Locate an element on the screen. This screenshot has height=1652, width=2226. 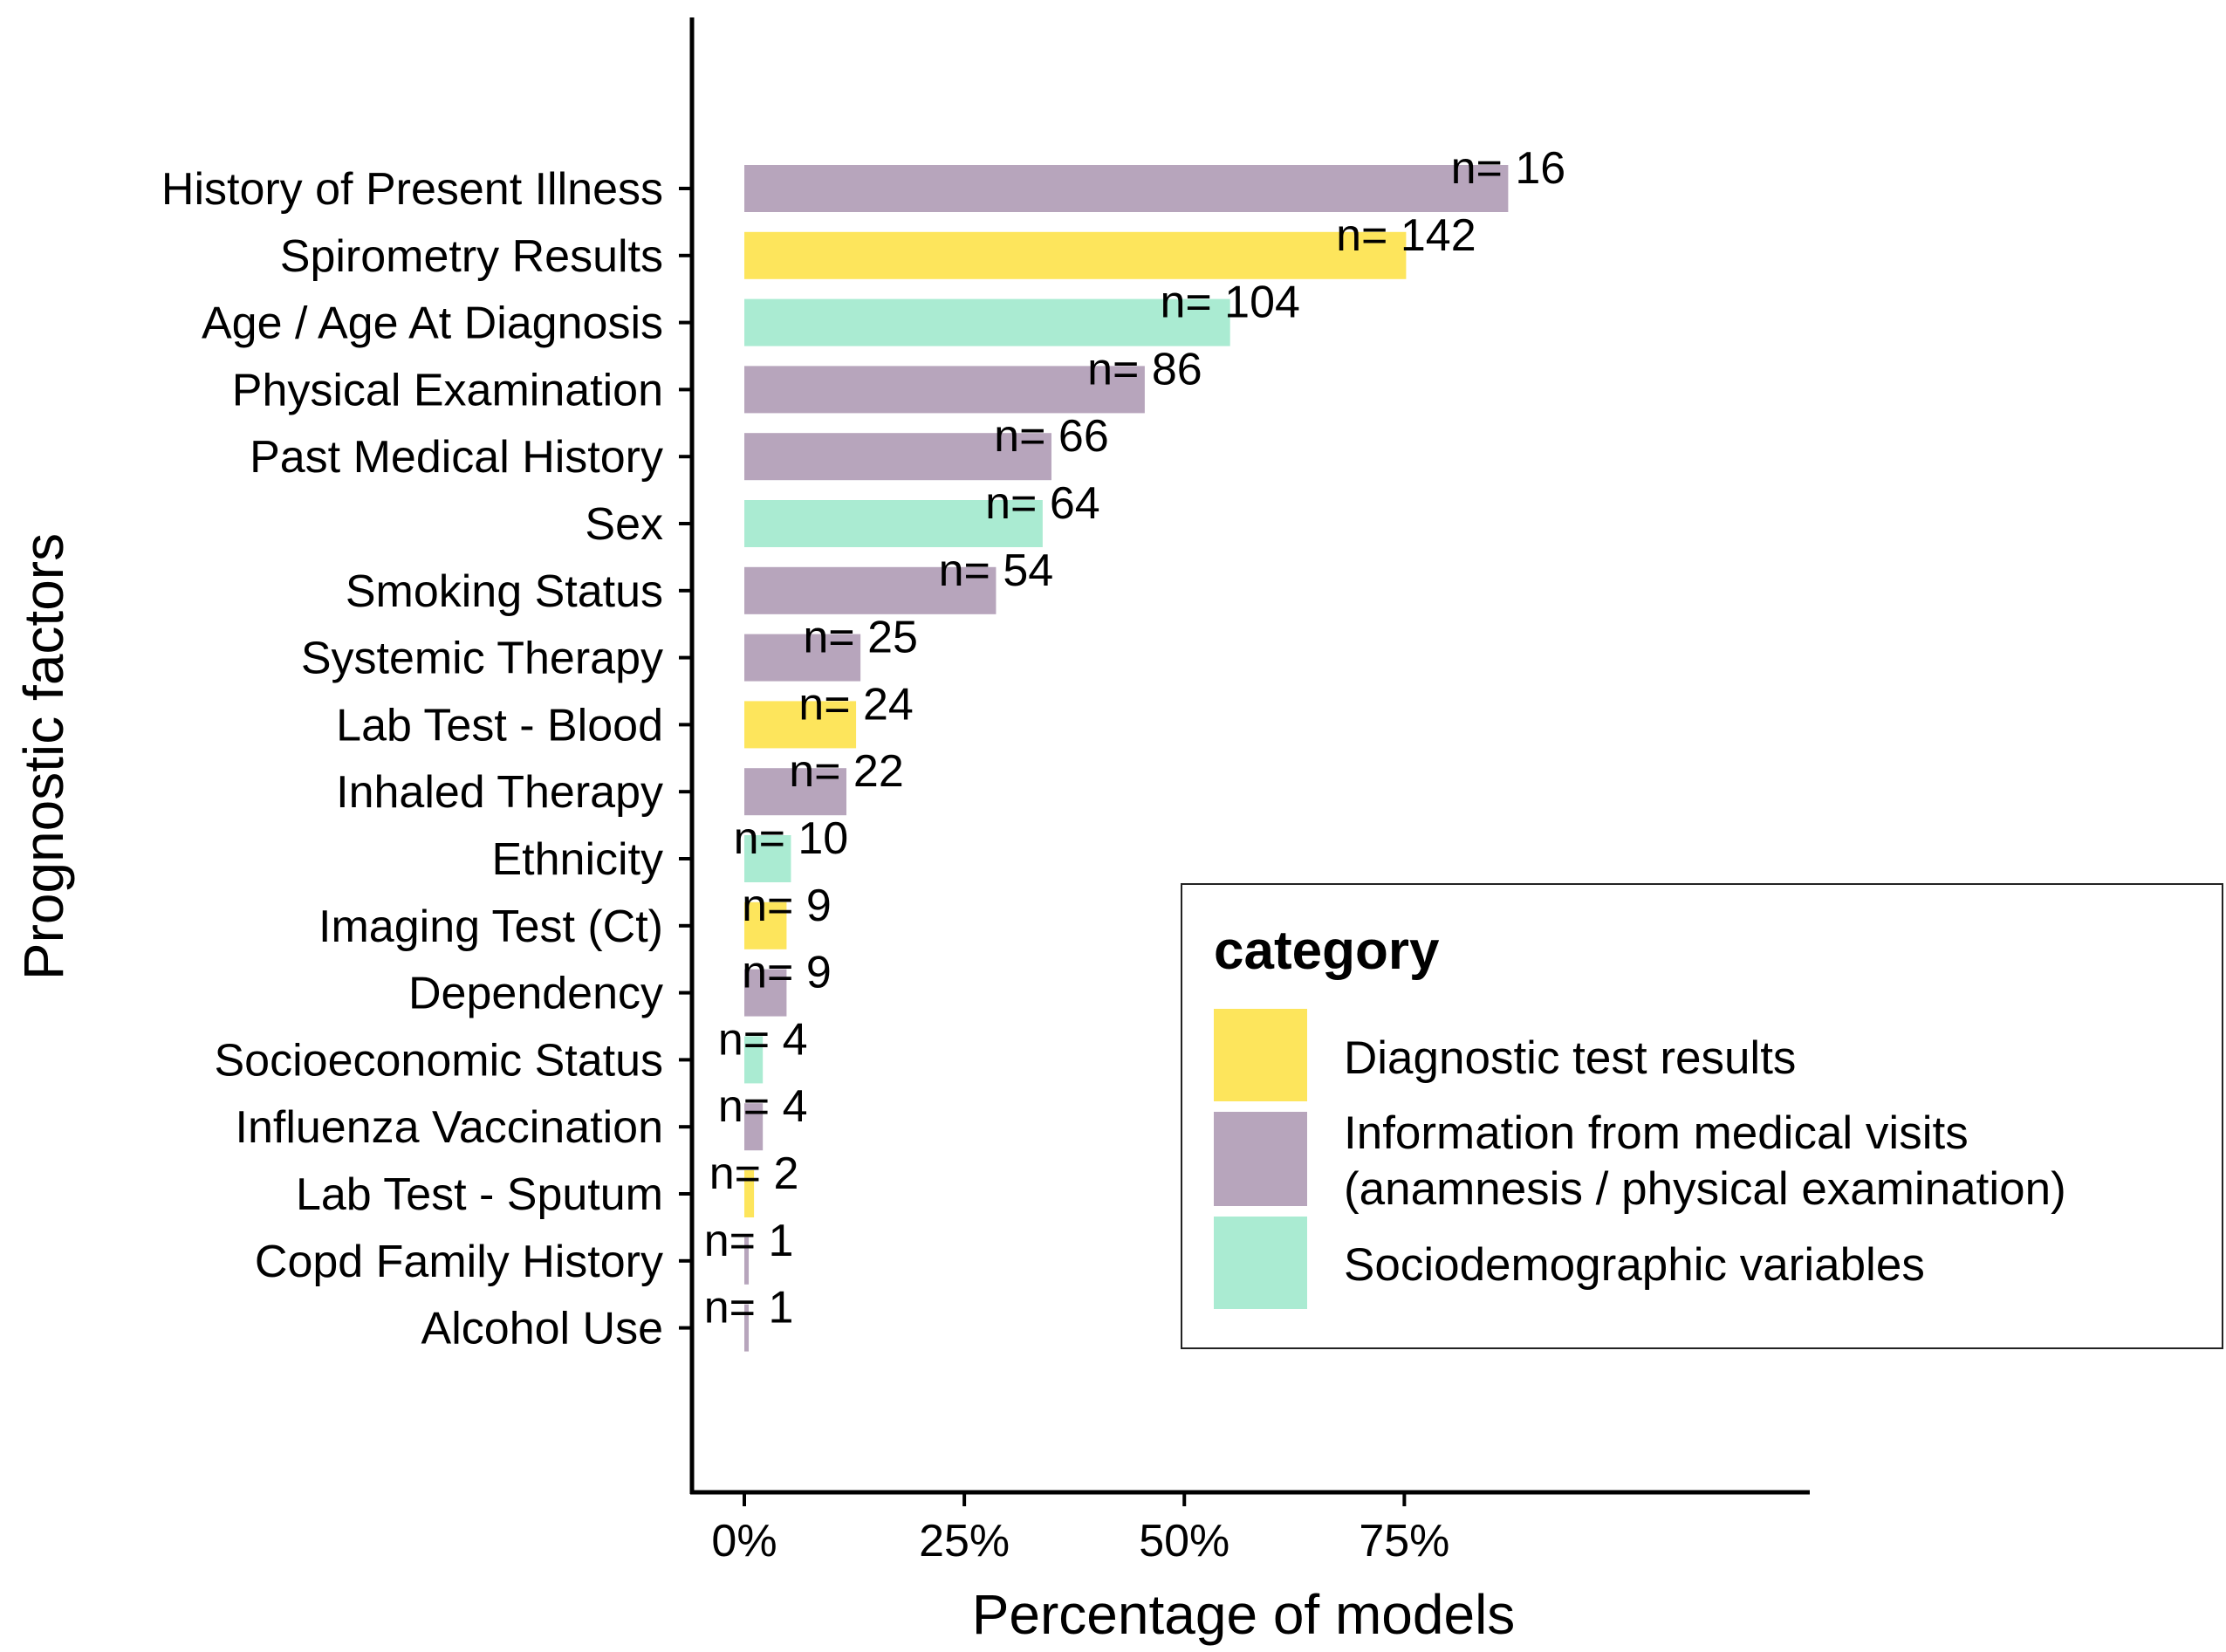
bar-imaging-test-ct is located at coordinates (765, 925).